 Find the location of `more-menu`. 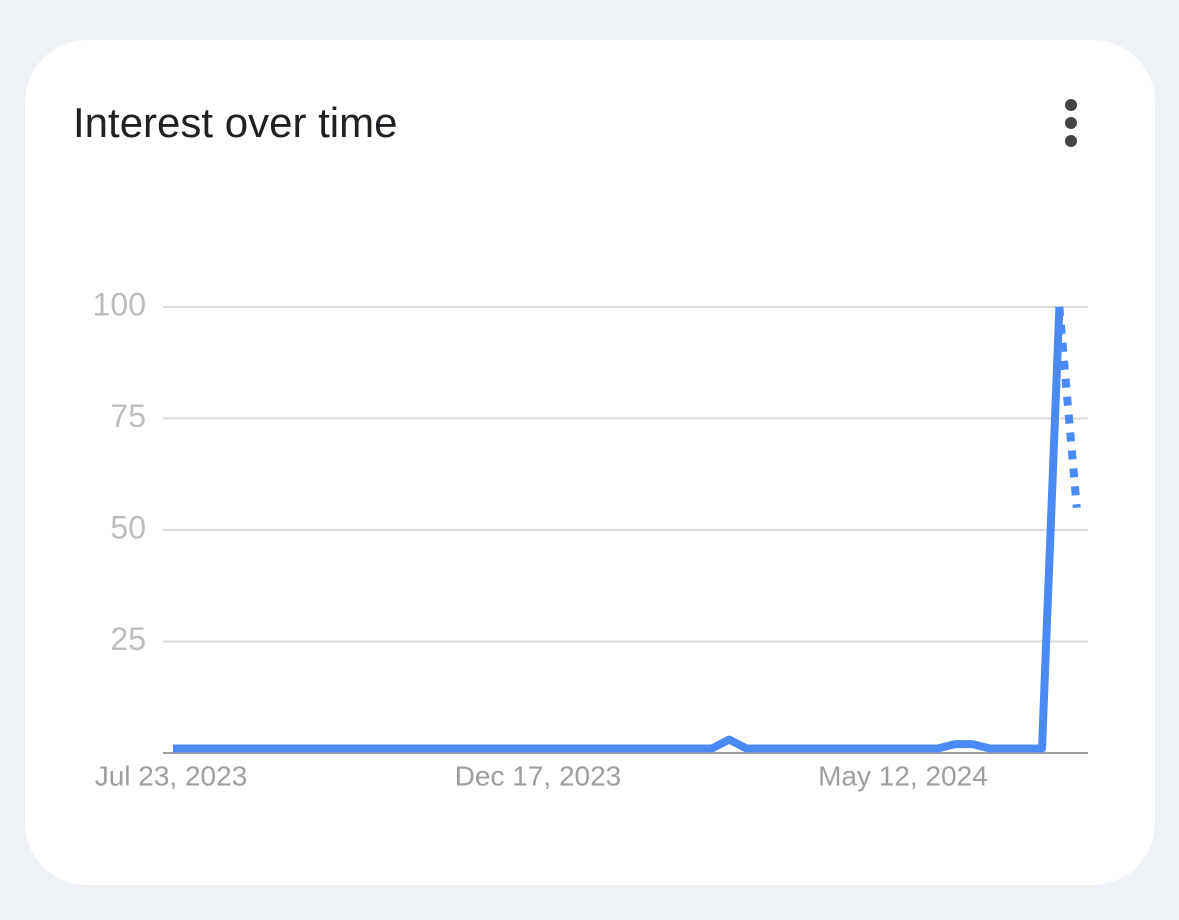

more-menu is located at coordinates (1071, 123).